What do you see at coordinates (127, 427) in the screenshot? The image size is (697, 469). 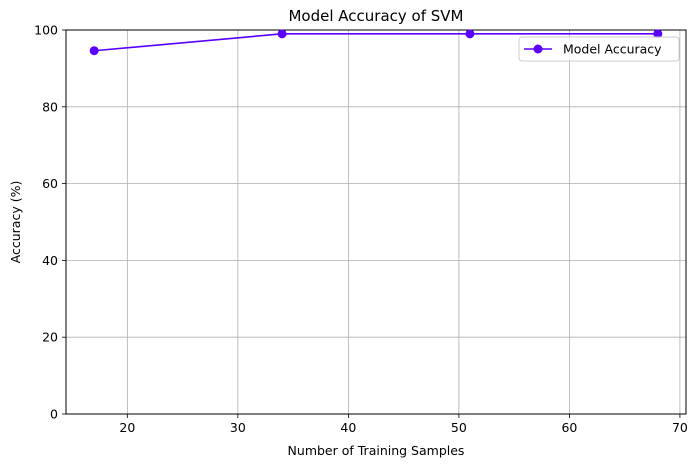 I see `x-tick-label: 20` at bounding box center [127, 427].